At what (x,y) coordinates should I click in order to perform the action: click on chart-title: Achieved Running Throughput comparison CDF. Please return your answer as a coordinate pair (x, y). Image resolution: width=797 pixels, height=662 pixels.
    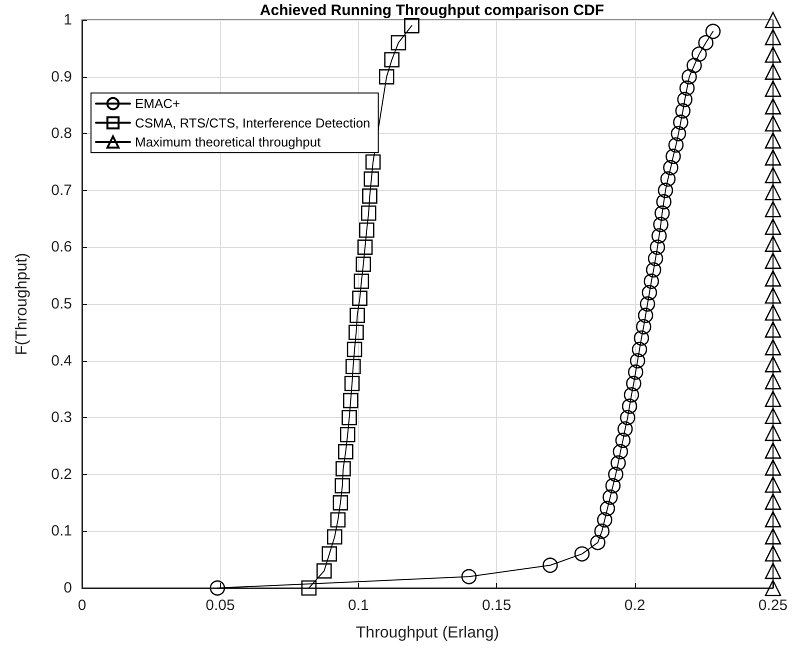
    Looking at the image, I should click on (432, 10).